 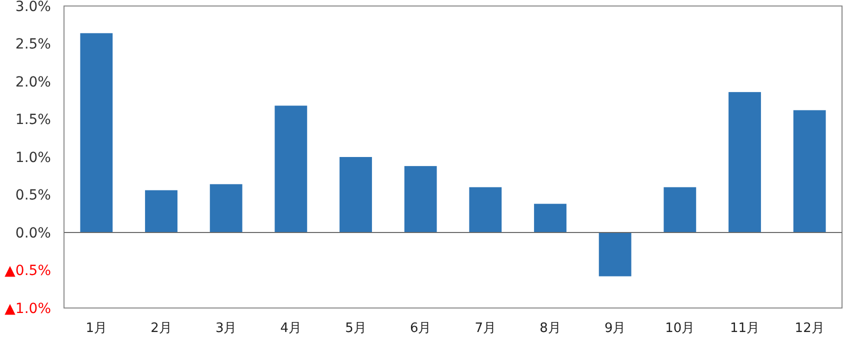 What do you see at coordinates (745, 328) in the screenshot?
I see `x-tick-label: 11月` at bounding box center [745, 328].